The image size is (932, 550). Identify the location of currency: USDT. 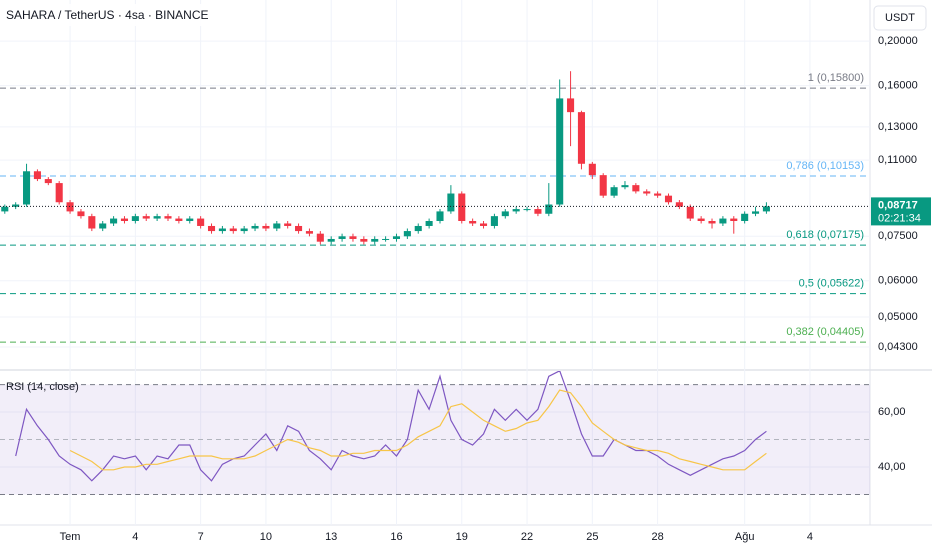
(900, 18).